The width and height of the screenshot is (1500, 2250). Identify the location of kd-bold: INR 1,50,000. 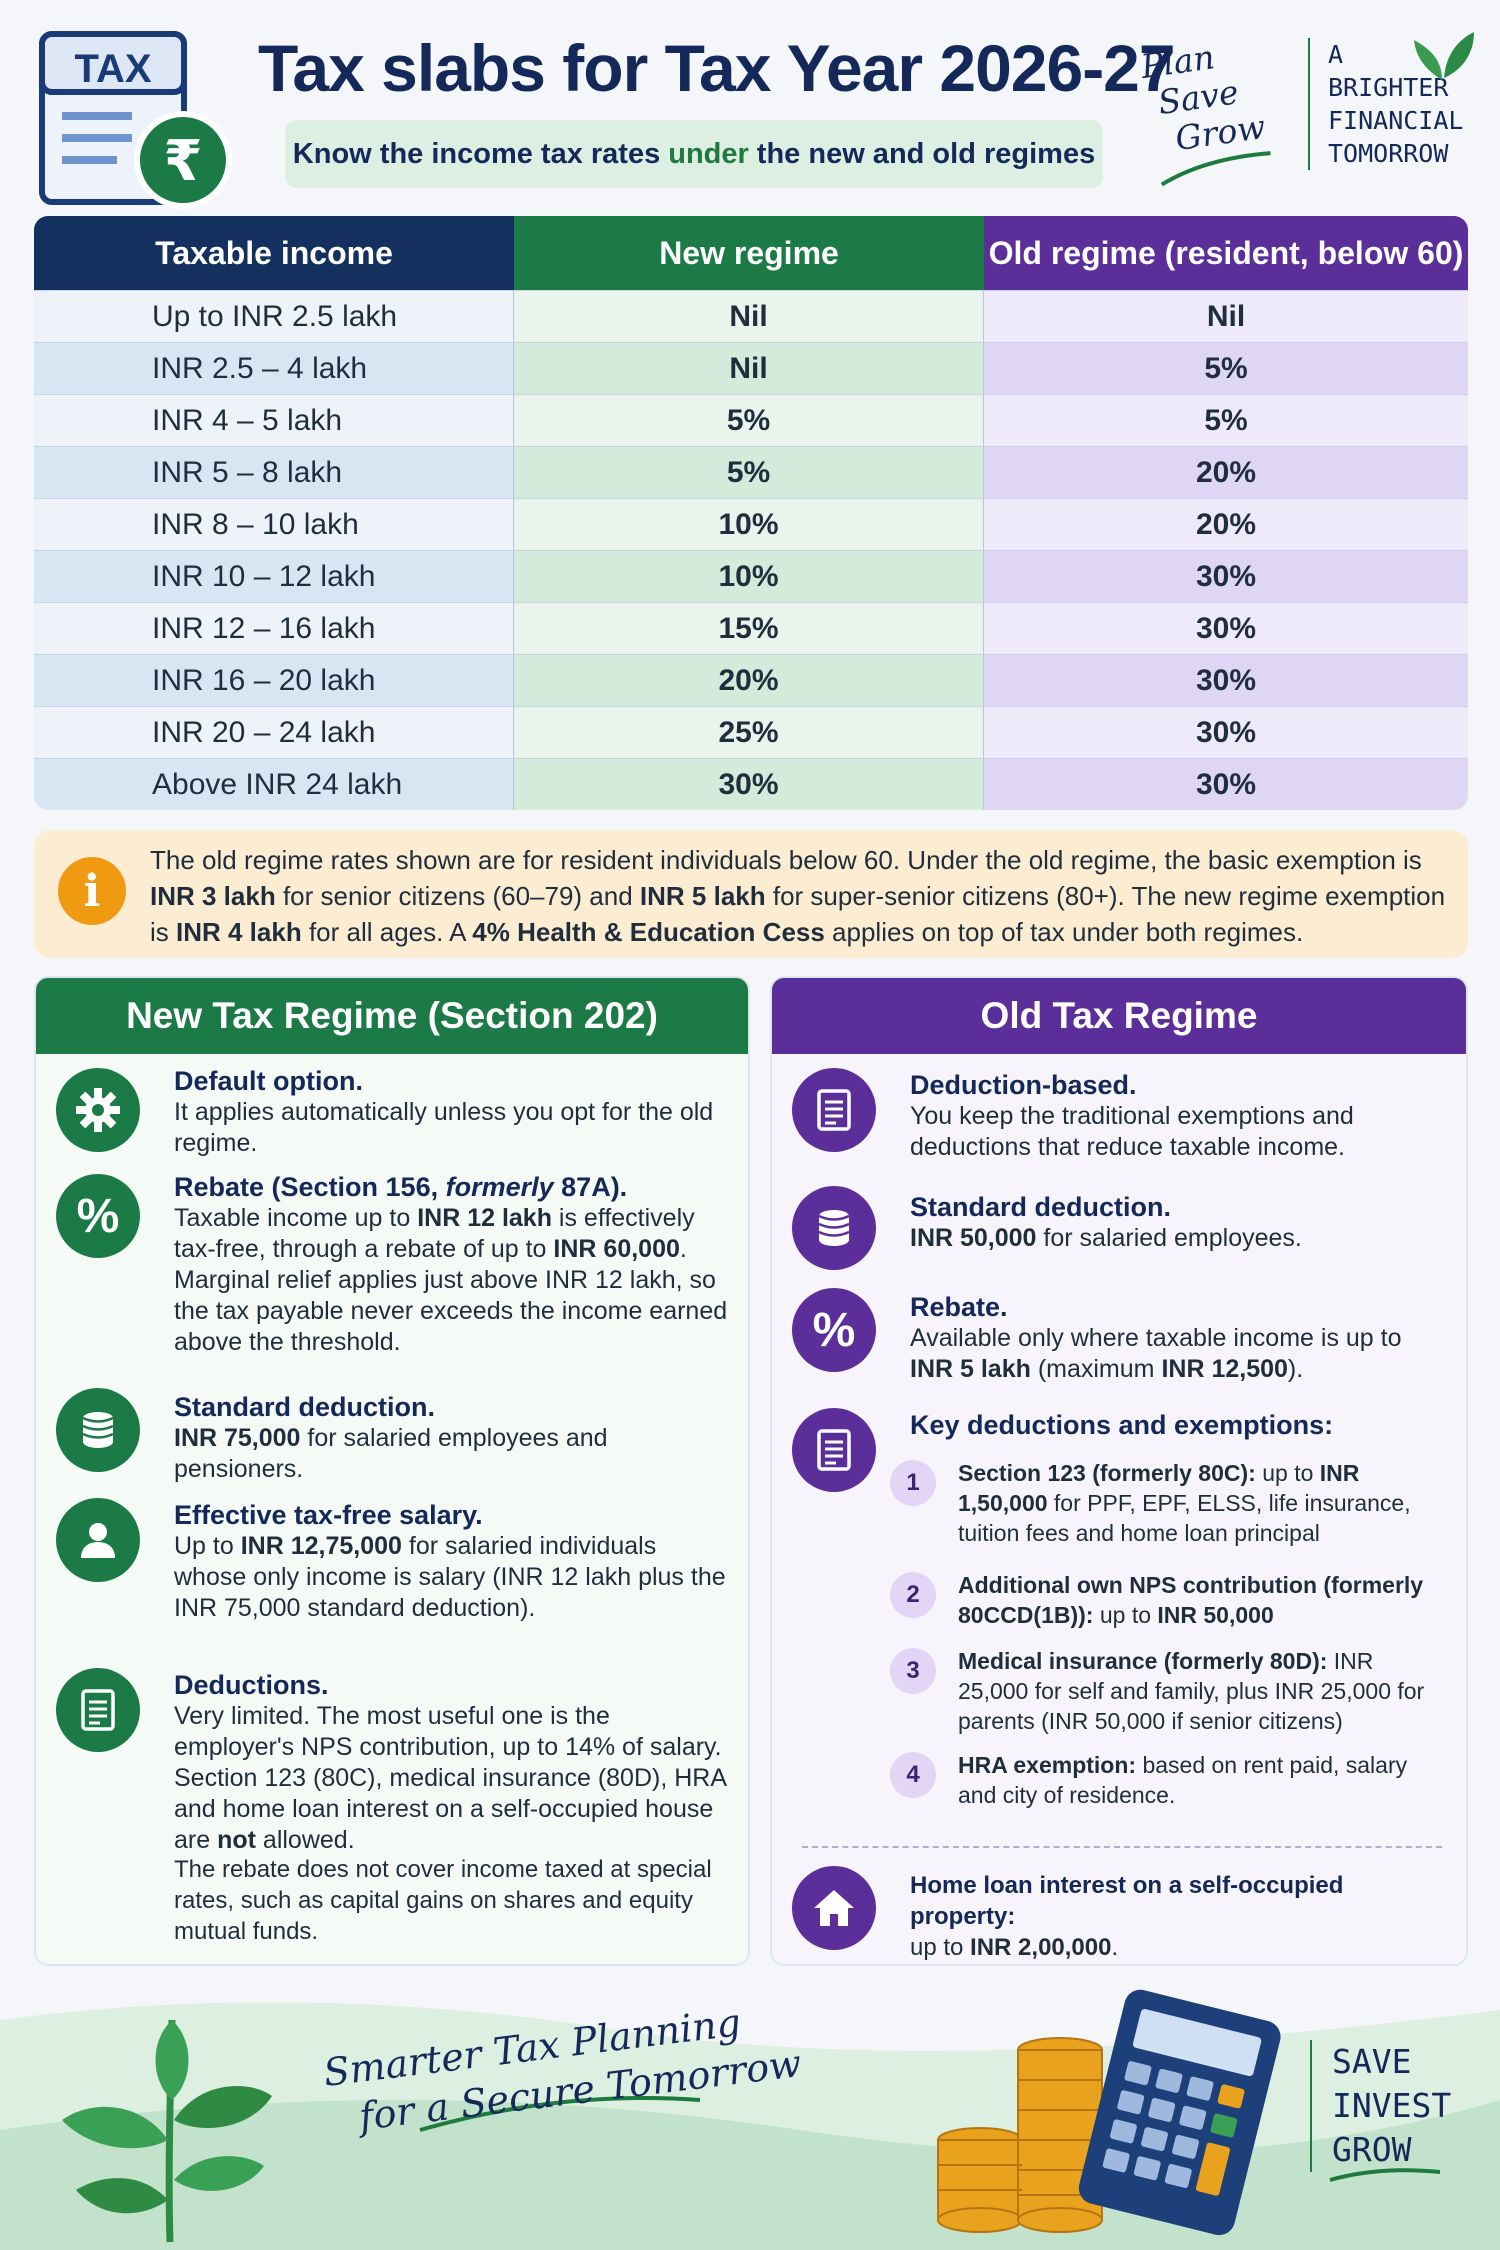
(1159, 1488).